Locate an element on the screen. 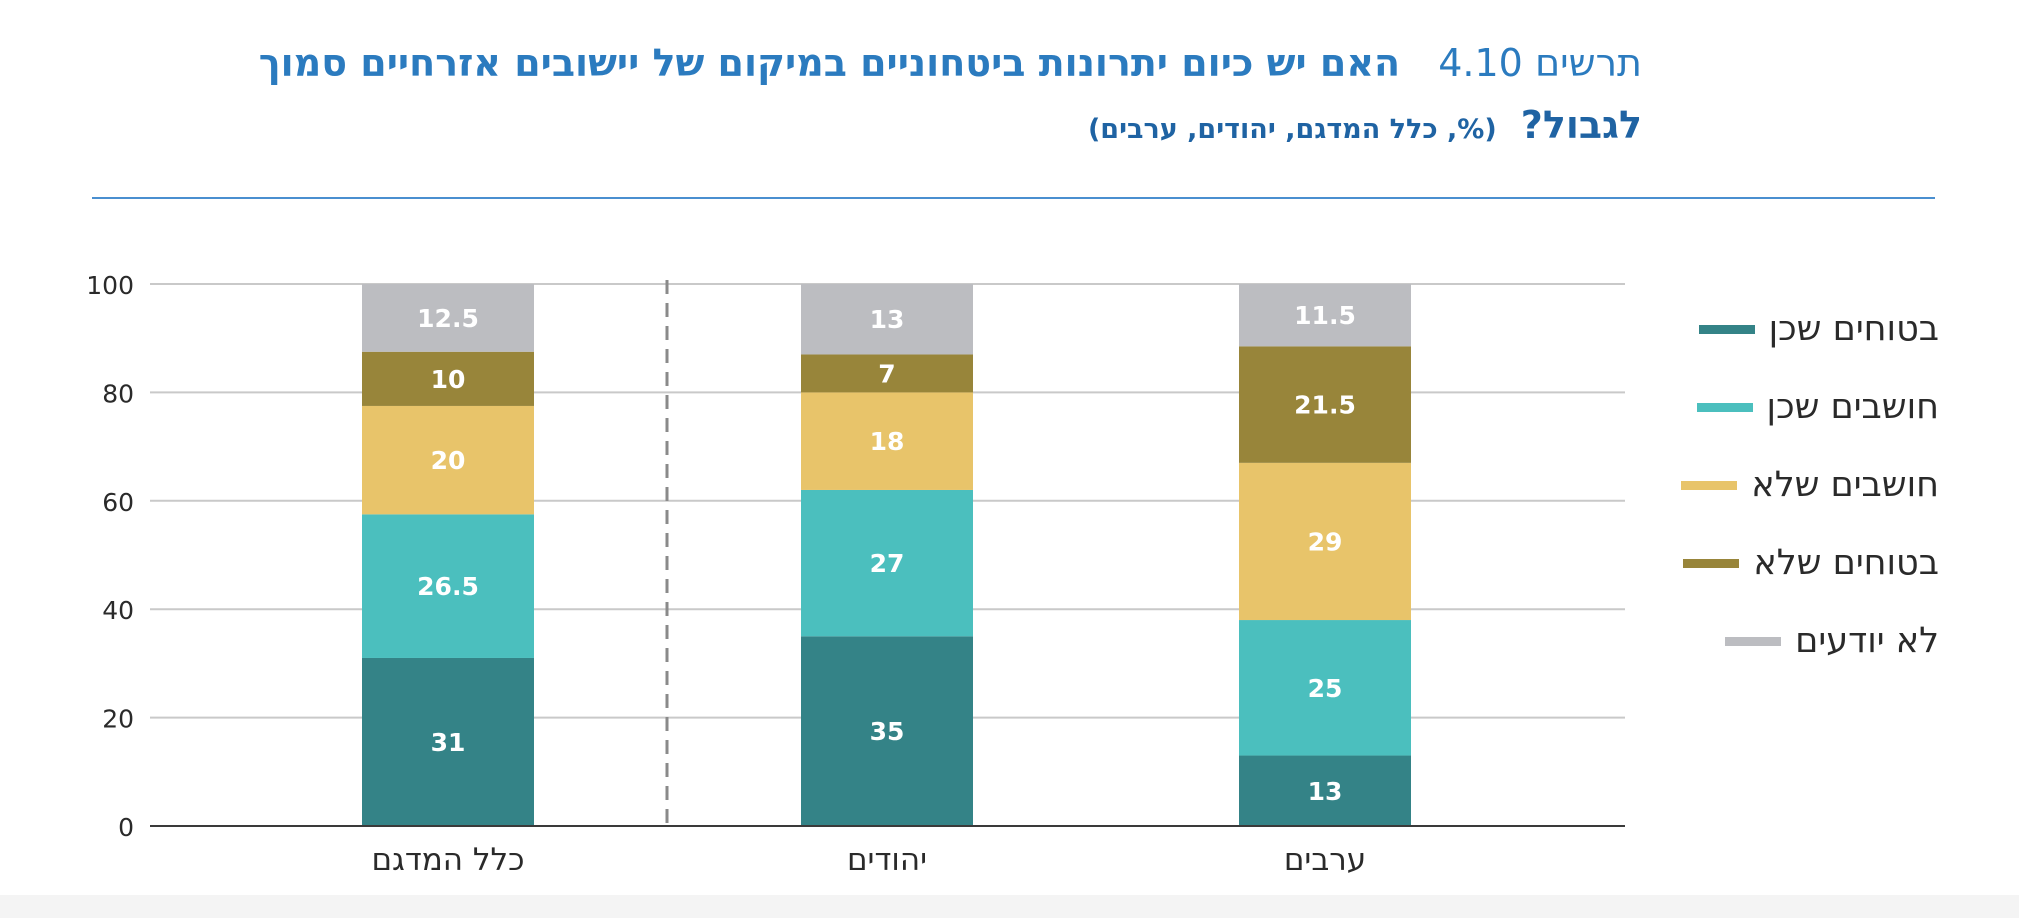 The height and width of the screenshot is (918, 2019). legend-label: לא יודעים is located at coordinates (1867, 641).